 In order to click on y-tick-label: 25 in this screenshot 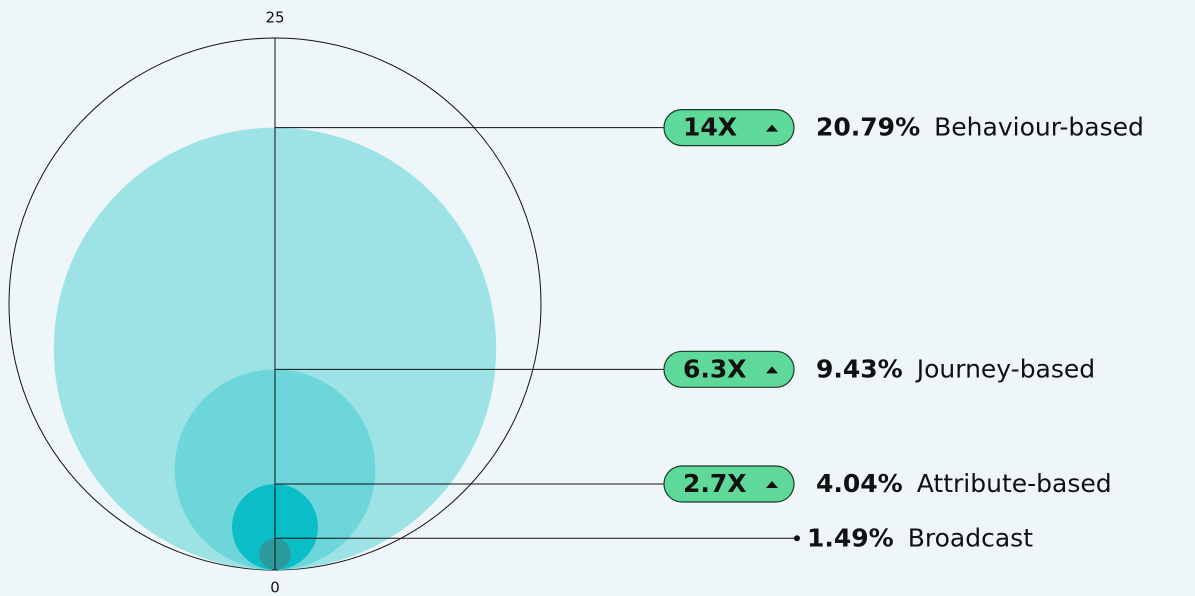, I will do `click(274, 18)`.